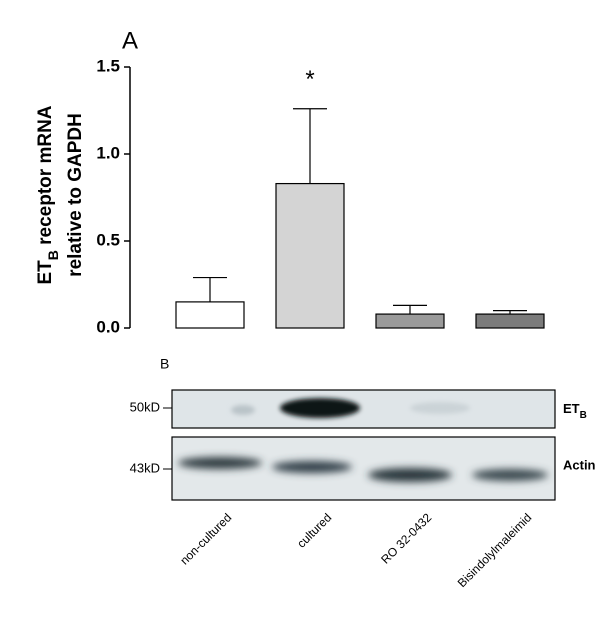 The image size is (600, 625). I want to click on significance-mark: *, so click(309, 79).